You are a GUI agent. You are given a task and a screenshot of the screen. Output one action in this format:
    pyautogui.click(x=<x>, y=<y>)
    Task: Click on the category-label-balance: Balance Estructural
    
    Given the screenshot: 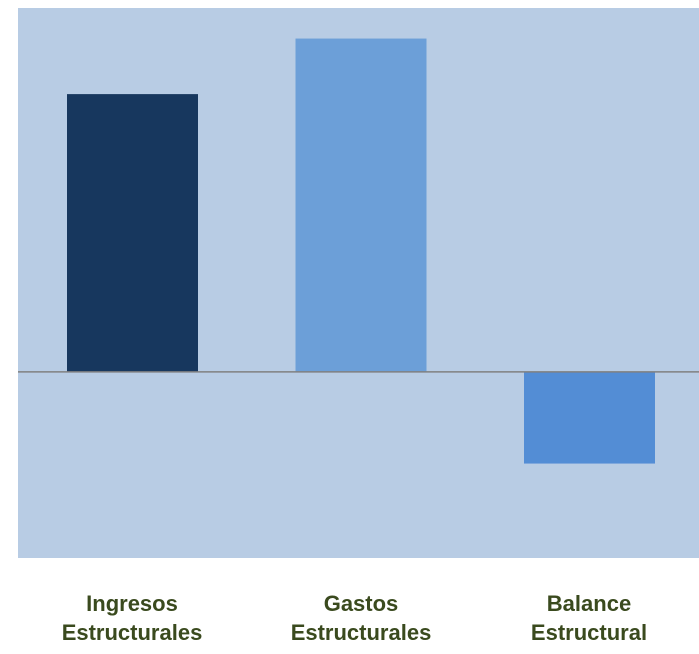 What is the action you would take?
    pyautogui.click(x=589, y=618)
    